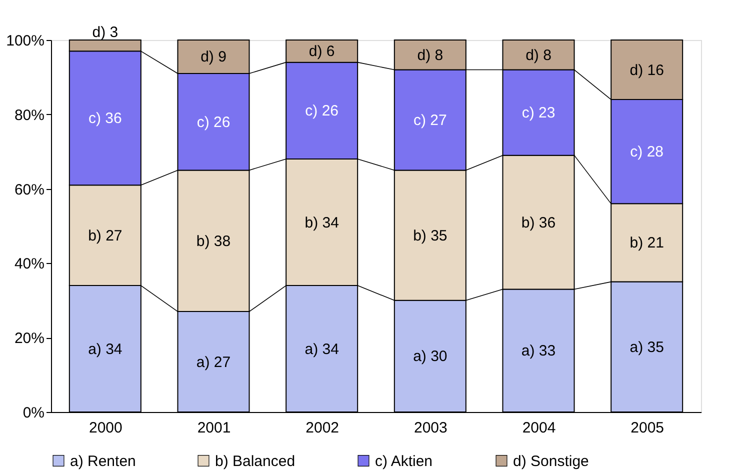 Image resolution: width=731 pixels, height=473 pixels. Describe the element at coordinates (29, 189) in the screenshot. I see `y-tick-label: 60%` at that location.